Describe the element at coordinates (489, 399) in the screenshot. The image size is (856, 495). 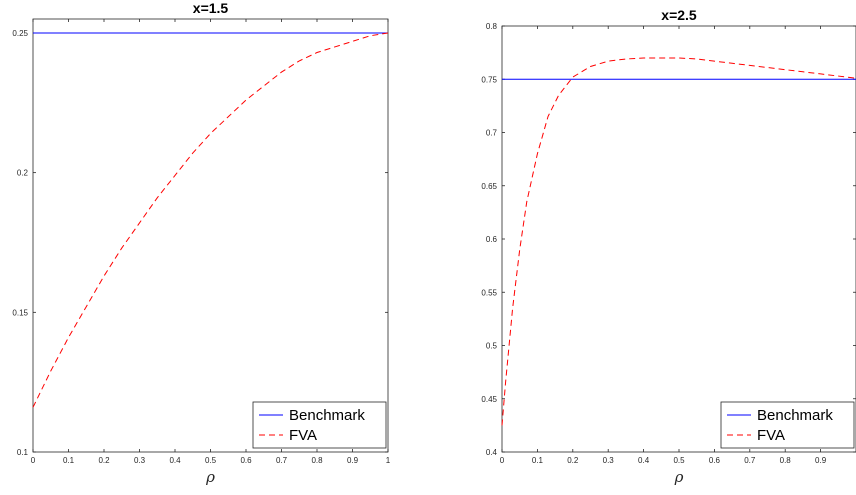
I see `y-tick-label: 0.45` at that location.